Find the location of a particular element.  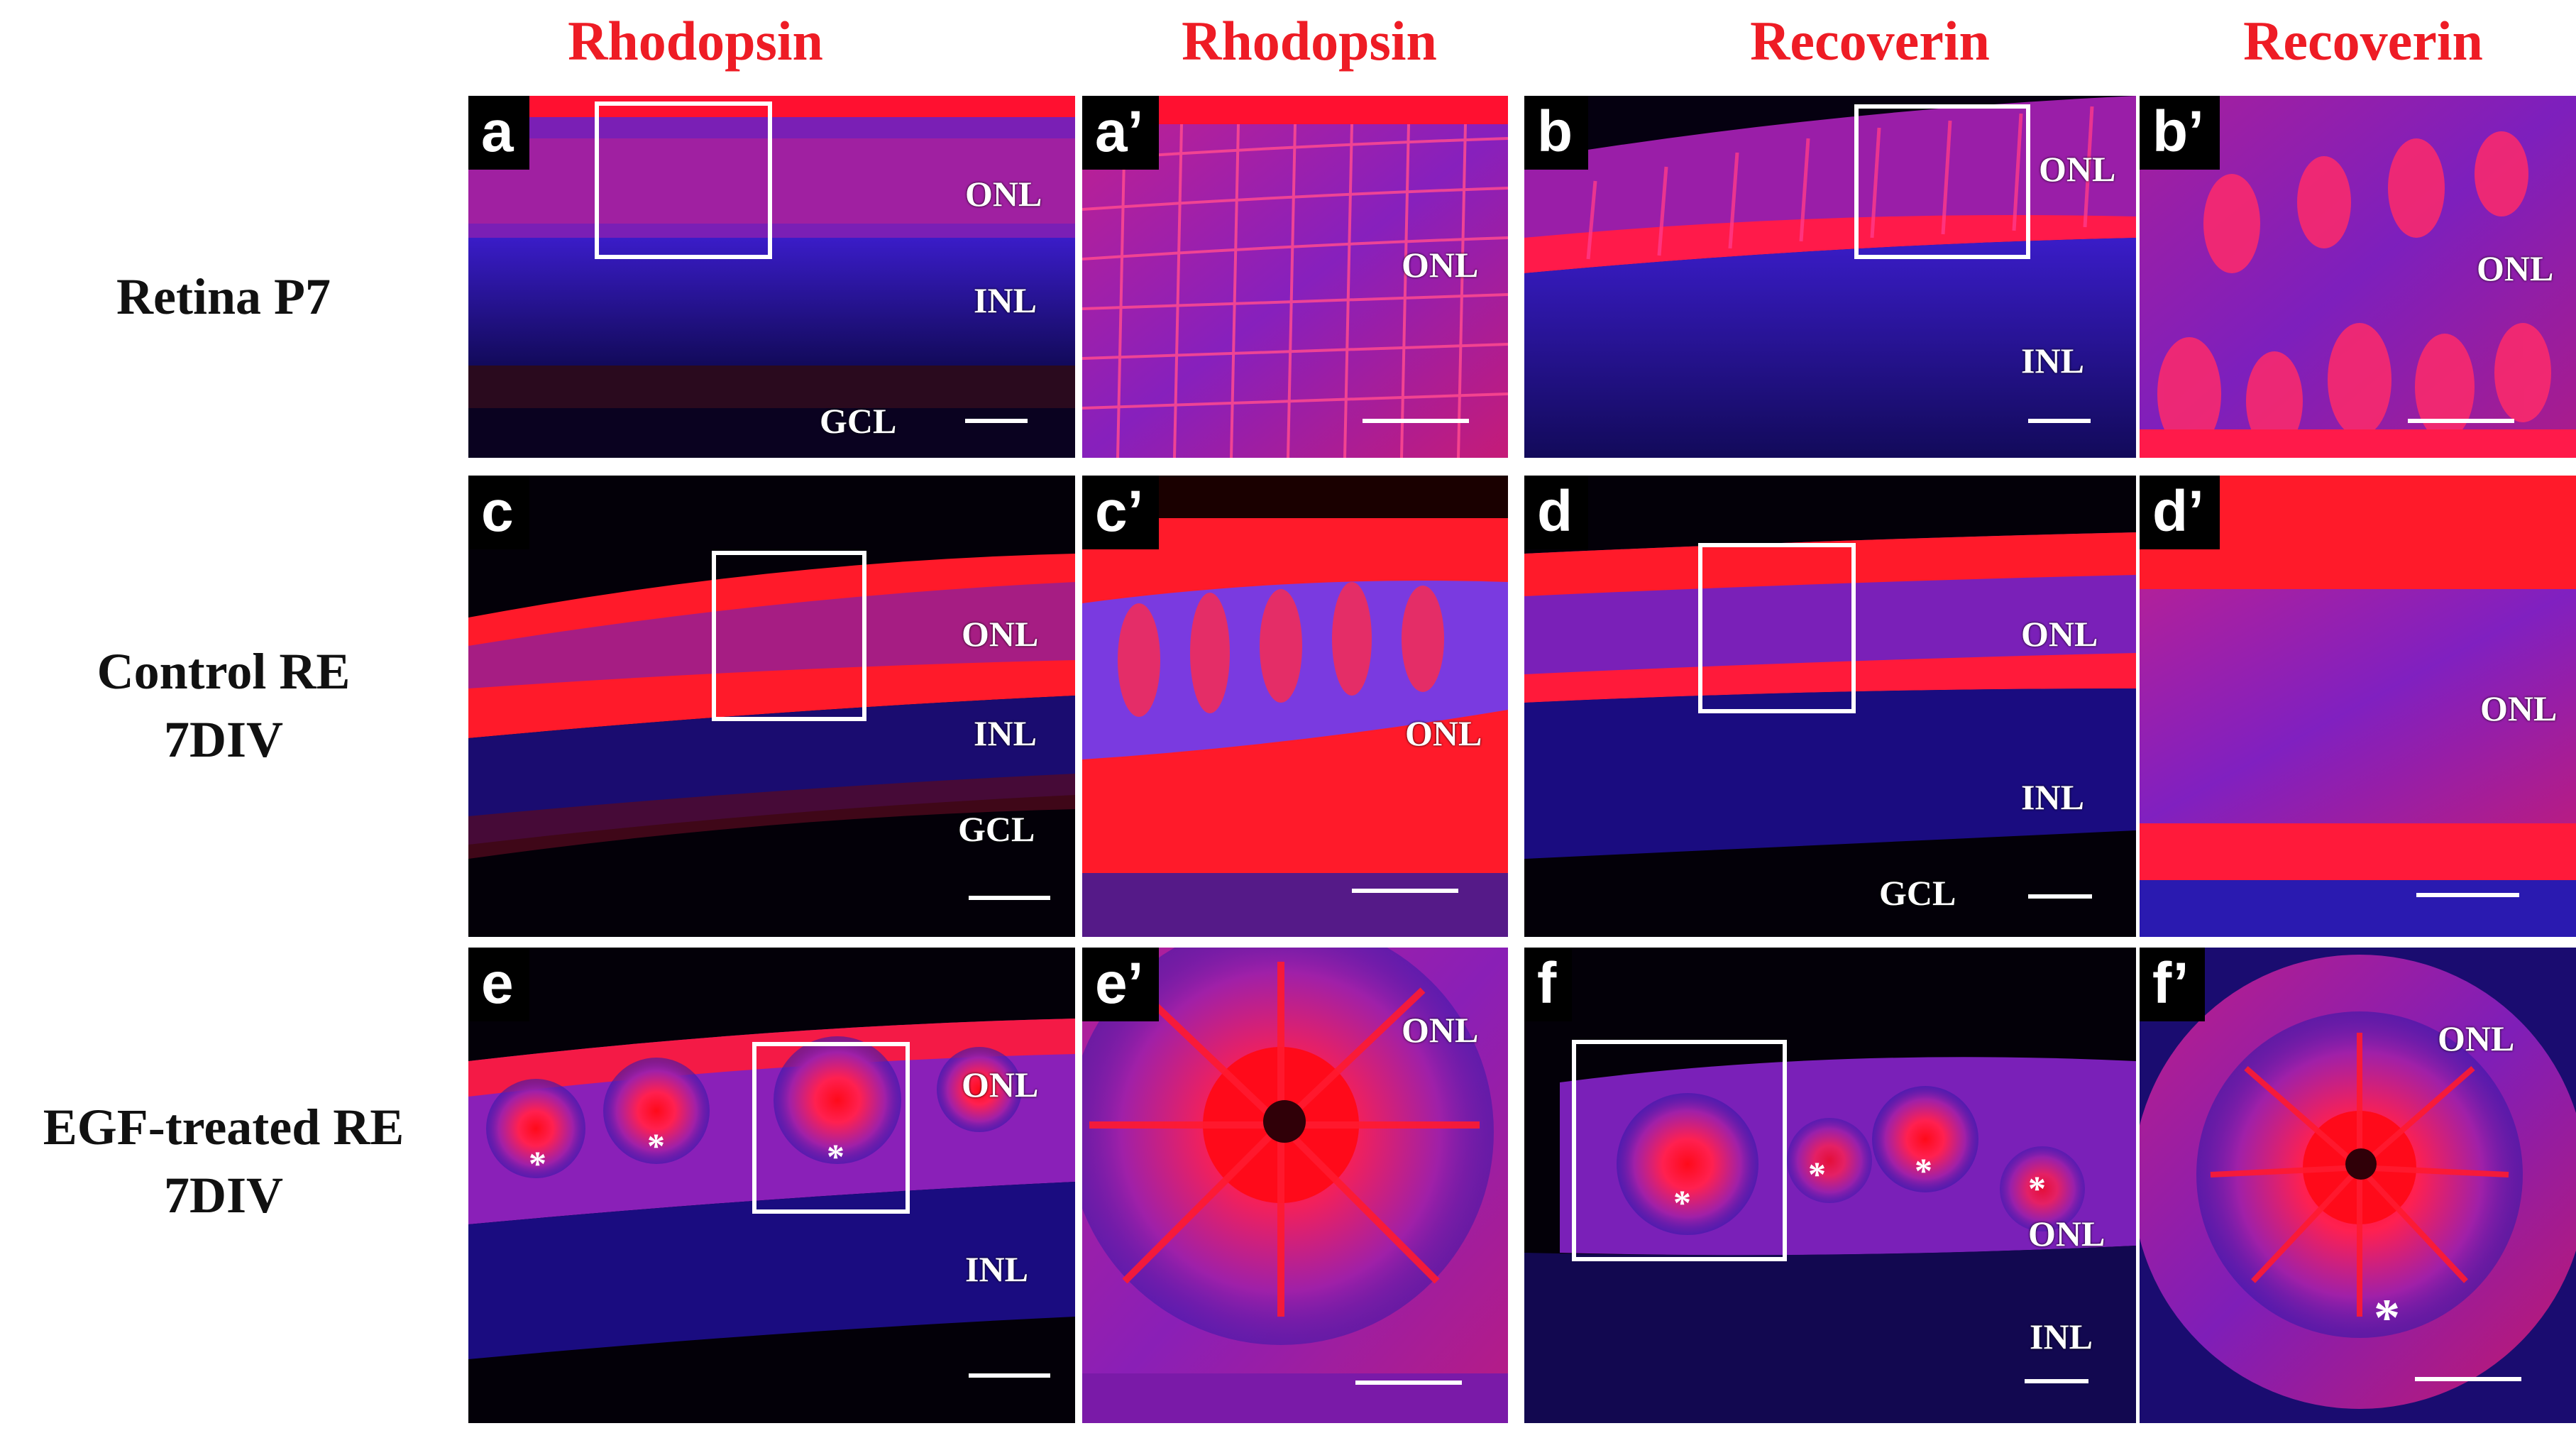

row-label-line: Retina P7 is located at coordinates (223, 296).